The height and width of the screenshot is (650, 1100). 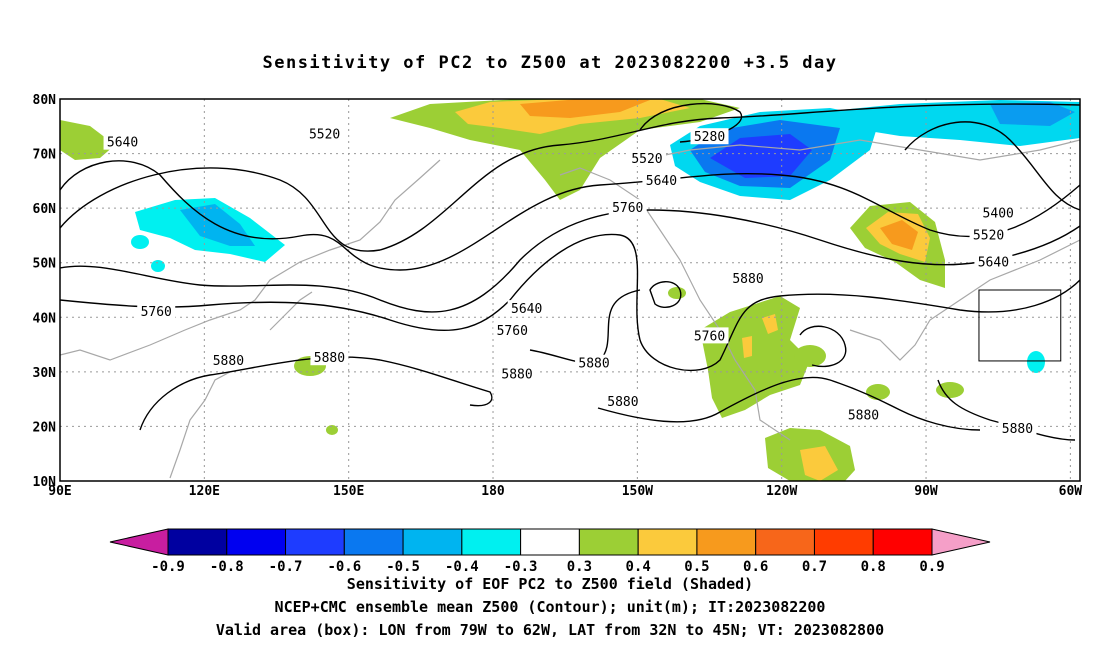 What do you see at coordinates (677, 293) in the screenshot?
I see `shade-pacific-small` at bounding box center [677, 293].